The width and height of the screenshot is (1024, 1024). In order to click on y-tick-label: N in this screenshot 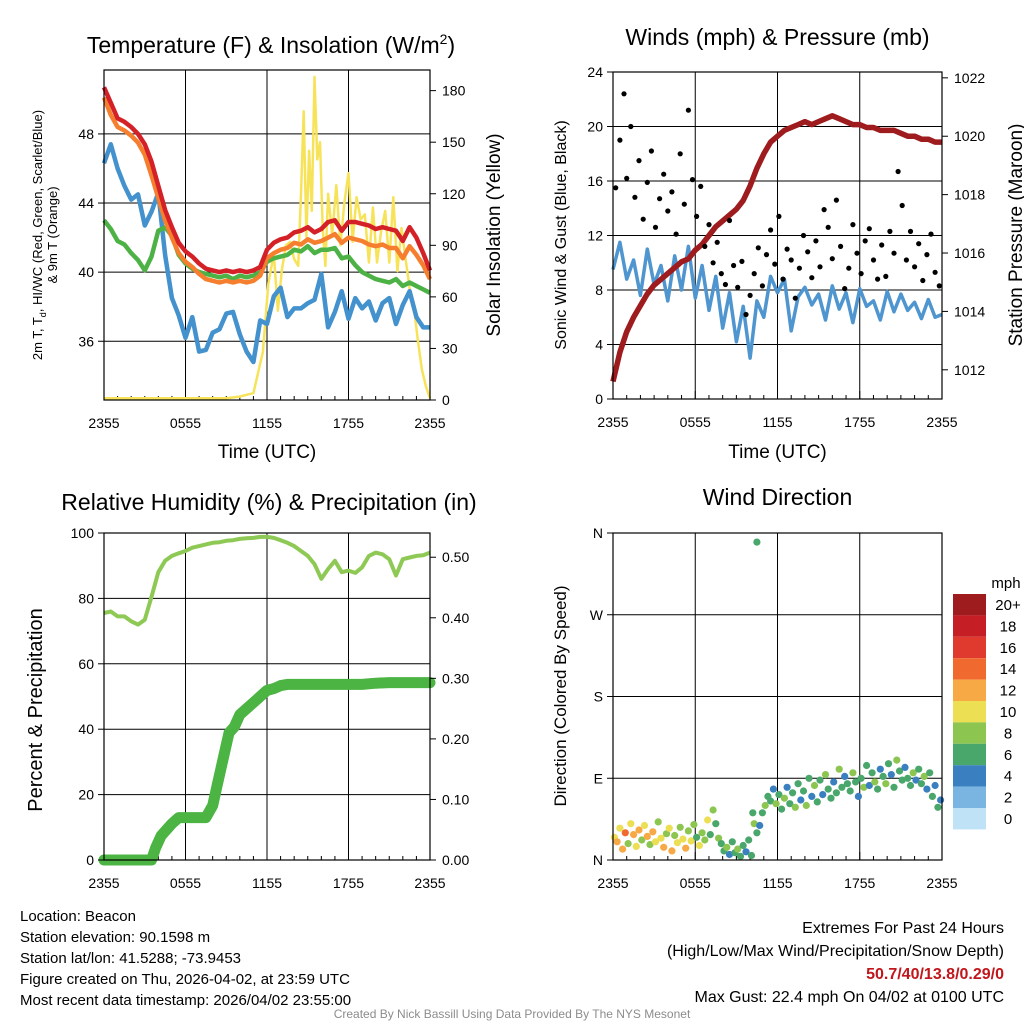, I will do `click(598, 533)`.